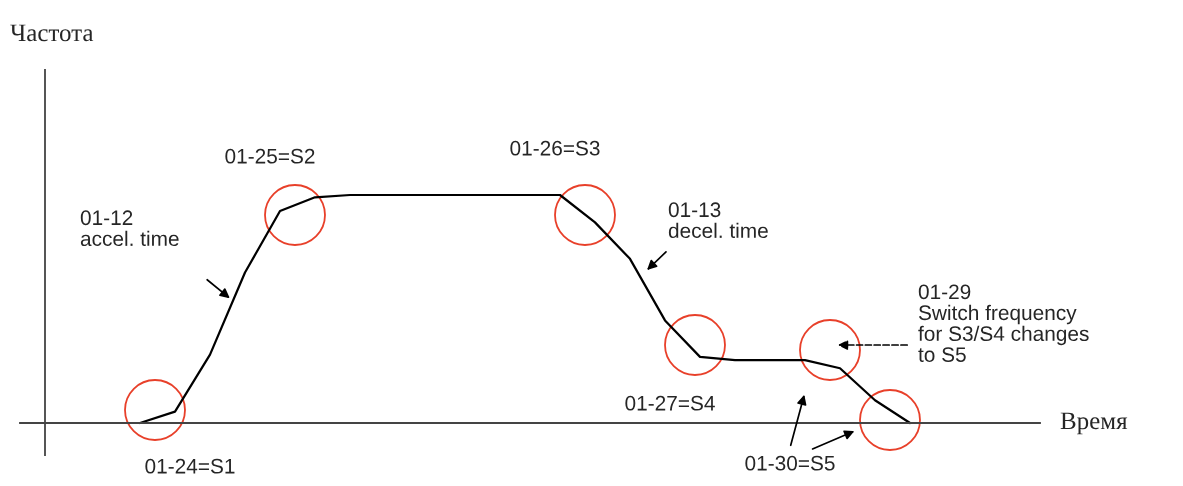  I want to click on annotation: 01-29 Switch frequency for S3/S4 changes to S5, so click(1003, 323).